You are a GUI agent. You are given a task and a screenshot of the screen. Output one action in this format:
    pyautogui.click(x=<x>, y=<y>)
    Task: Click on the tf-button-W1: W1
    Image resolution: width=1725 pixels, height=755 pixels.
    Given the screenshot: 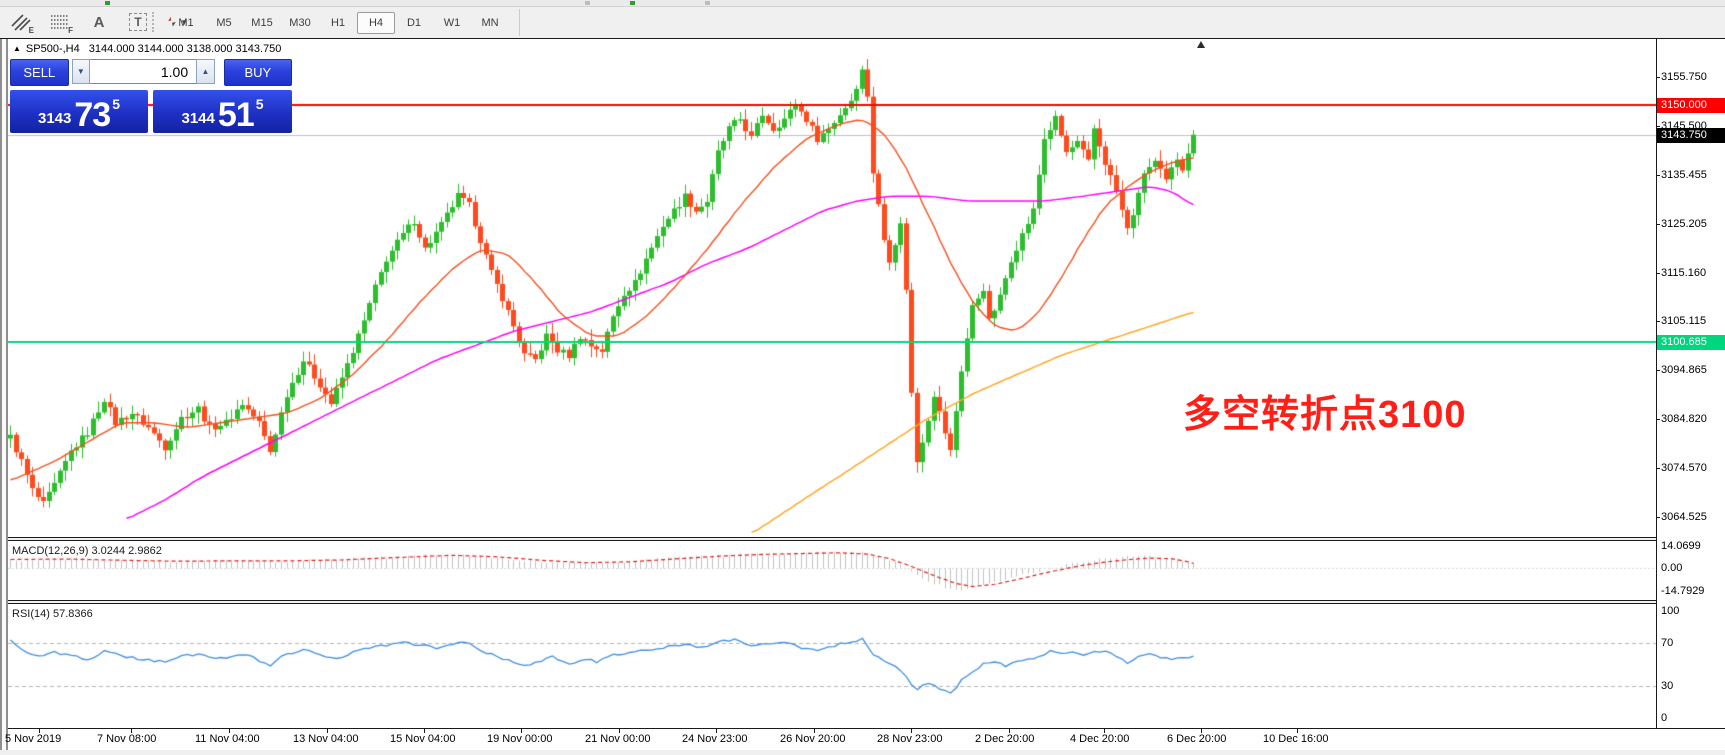 What is the action you would take?
    pyautogui.click(x=452, y=22)
    